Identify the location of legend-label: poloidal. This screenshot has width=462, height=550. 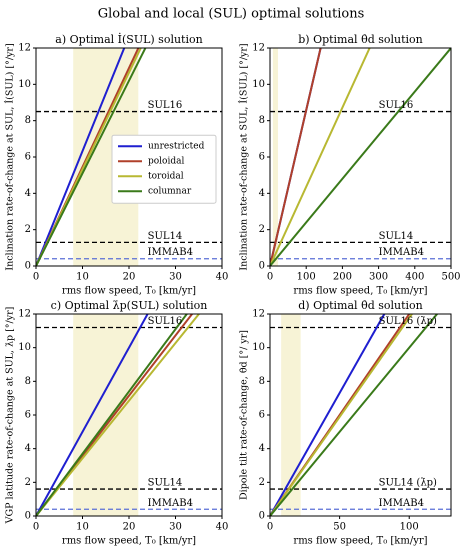
(166, 162).